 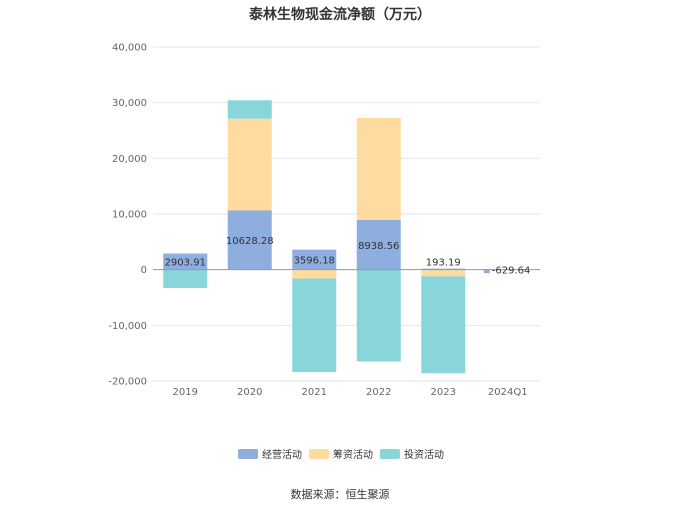 What do you see at coordinates (129, 159) in the screenshot?
I see `y-tick-label: 20,000` at bounding box center [129, 159].